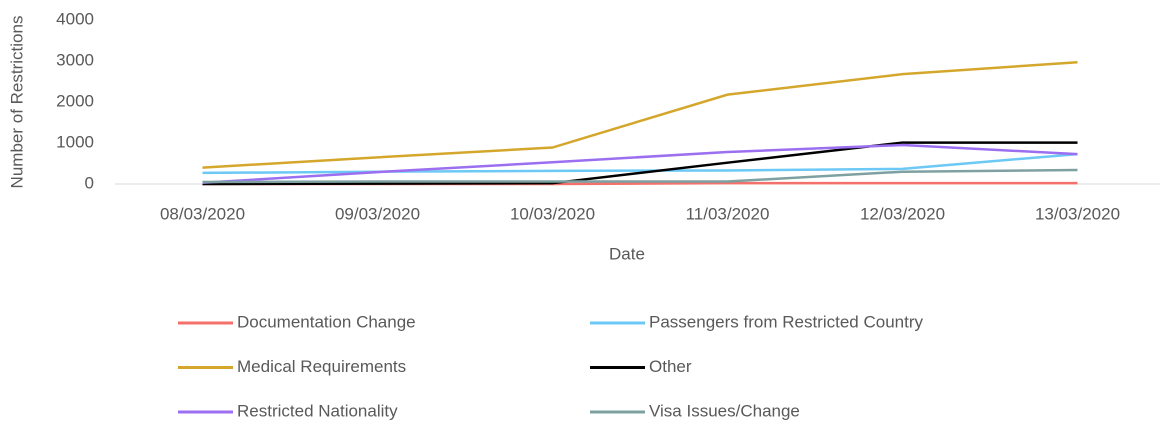  What do you see at coordinates (202, 213) in the screenshot?
I see `x-tick-label: 08/03/2020` at bounding box center [202, 213].